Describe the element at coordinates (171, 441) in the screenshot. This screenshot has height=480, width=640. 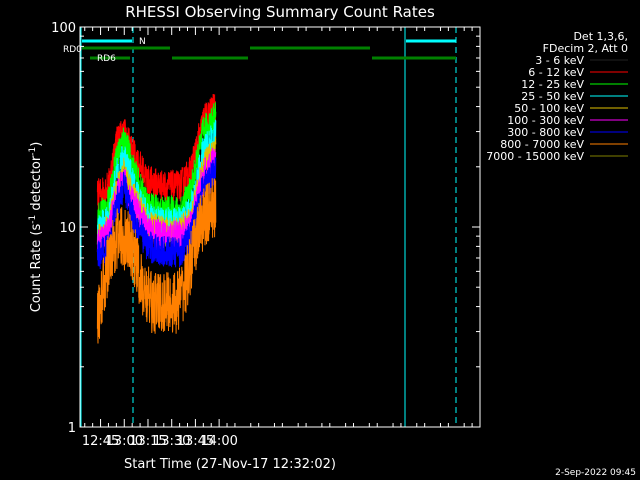
I see `x-tick-label: 13:30` at that location.